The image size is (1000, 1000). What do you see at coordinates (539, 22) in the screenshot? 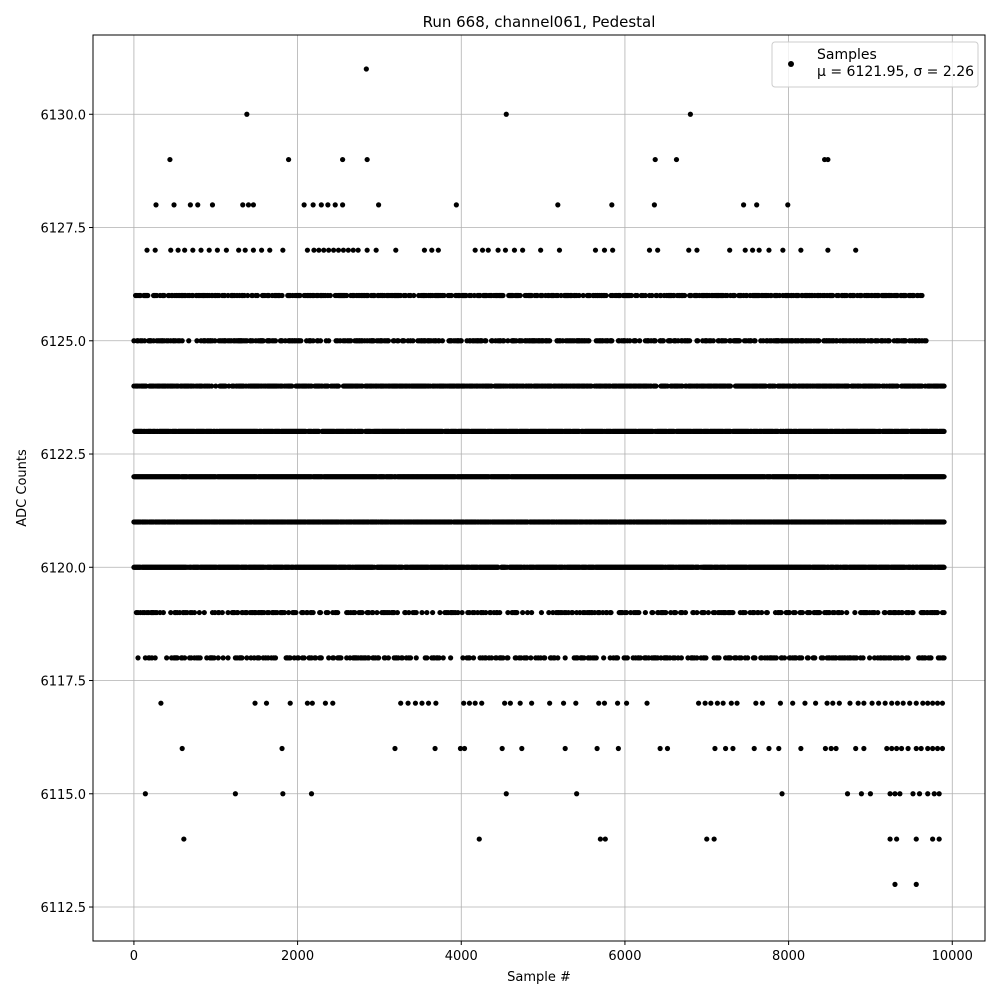
I see `chart-title: Run 668, channel061, Pedestal` at bounding box center [539, 22].